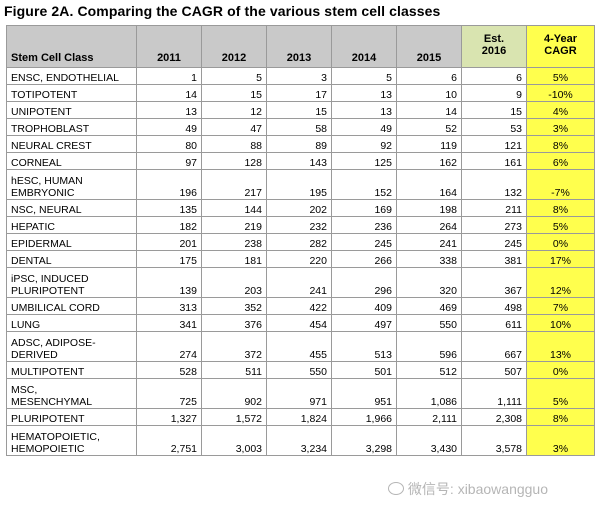 The width and height of the screenshot is (600, 511). I want to click on value-cell: 89, so click(299, 144).